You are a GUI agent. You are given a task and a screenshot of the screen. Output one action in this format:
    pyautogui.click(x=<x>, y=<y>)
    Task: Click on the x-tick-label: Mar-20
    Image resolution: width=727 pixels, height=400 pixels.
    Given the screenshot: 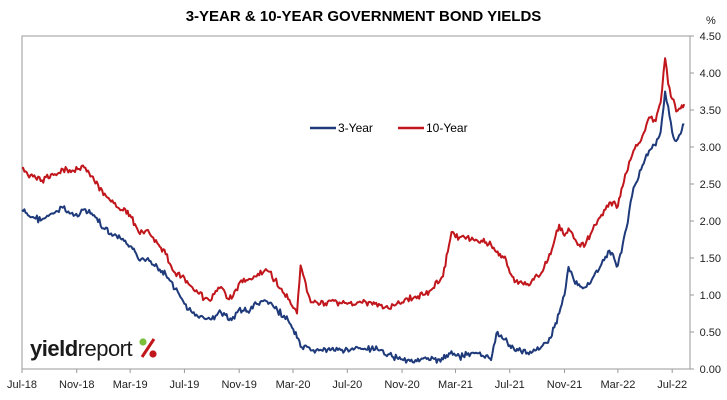 What is the action you would take?
    pyautogui.click(x=293, y=385)
    